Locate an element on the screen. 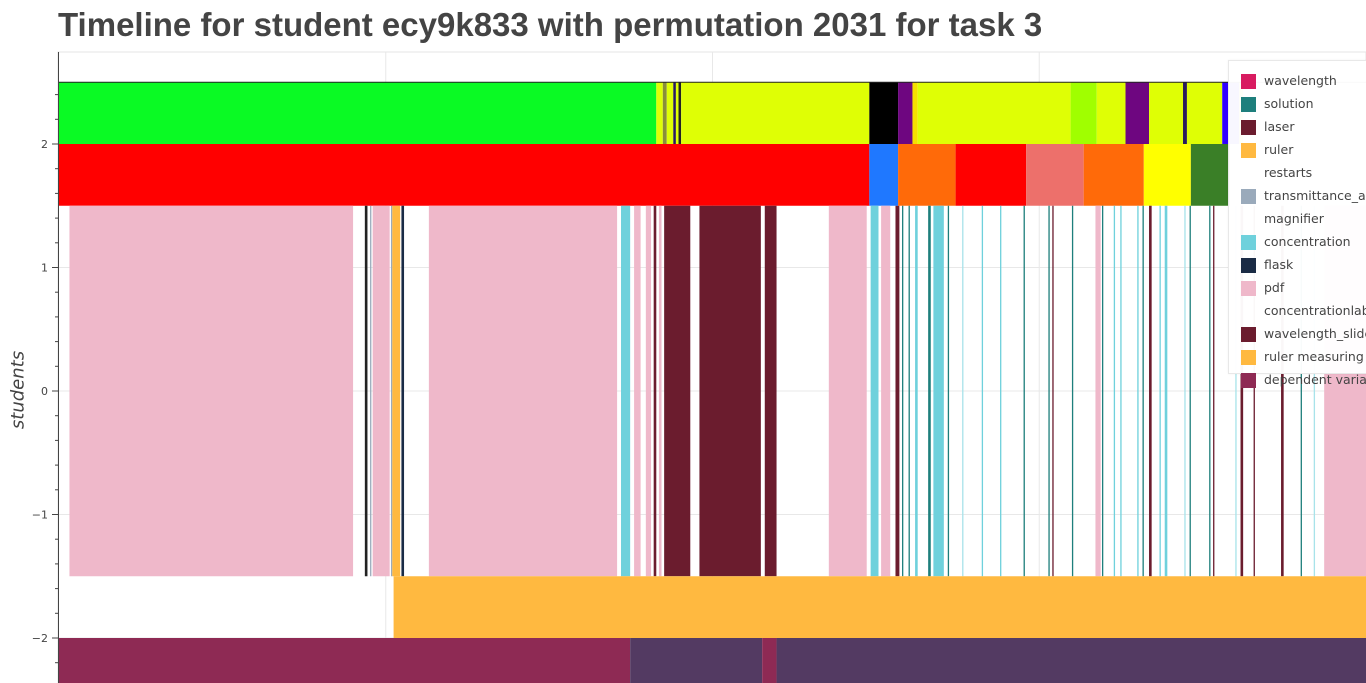 Image resolution: width=1366 pixels, height=683 pixels. legend-item: pdf is located at coordinates (1297, 288).